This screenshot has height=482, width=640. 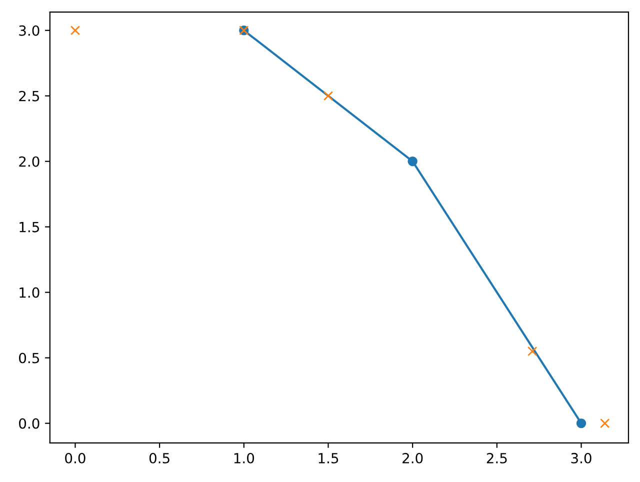 What do you see at coordinates (29, 161) in the screenshot?
I see `y-tick-label: 2.0` at bounding box center [29, 161].